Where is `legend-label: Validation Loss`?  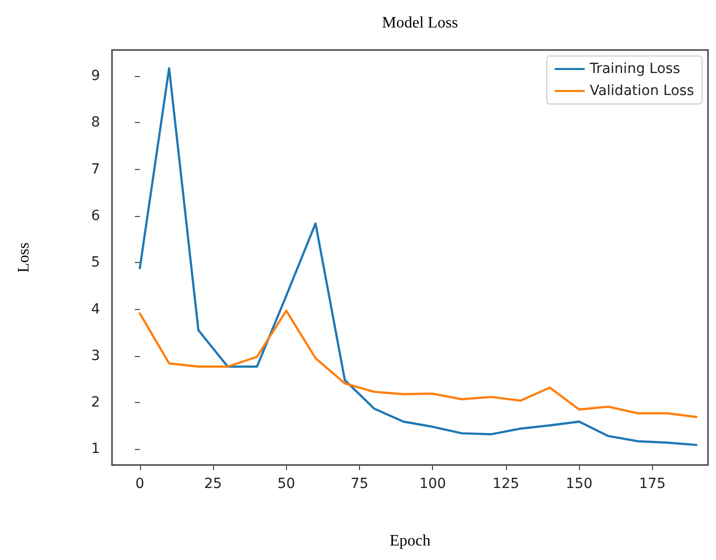
legend-label: Validation Loss is located at coordinates (642, 91).